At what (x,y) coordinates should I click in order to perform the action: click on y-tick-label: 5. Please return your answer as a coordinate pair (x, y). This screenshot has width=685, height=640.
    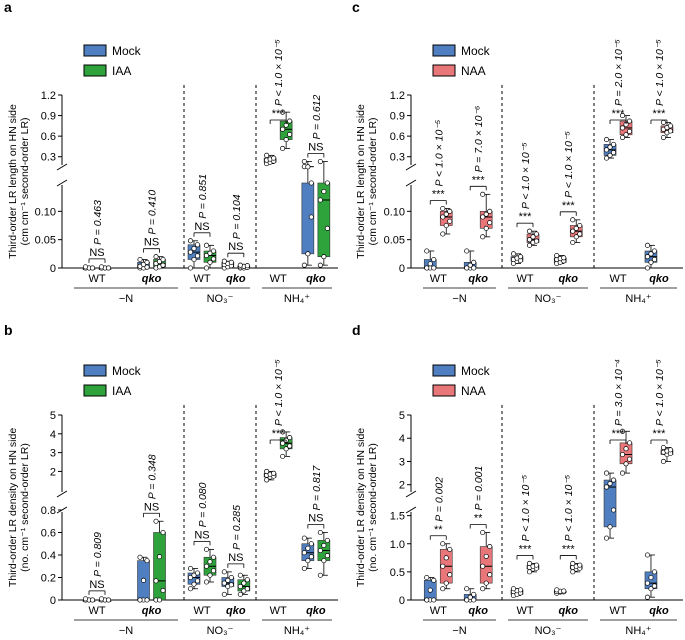
    Looking at the image, I should click on (402, 416).